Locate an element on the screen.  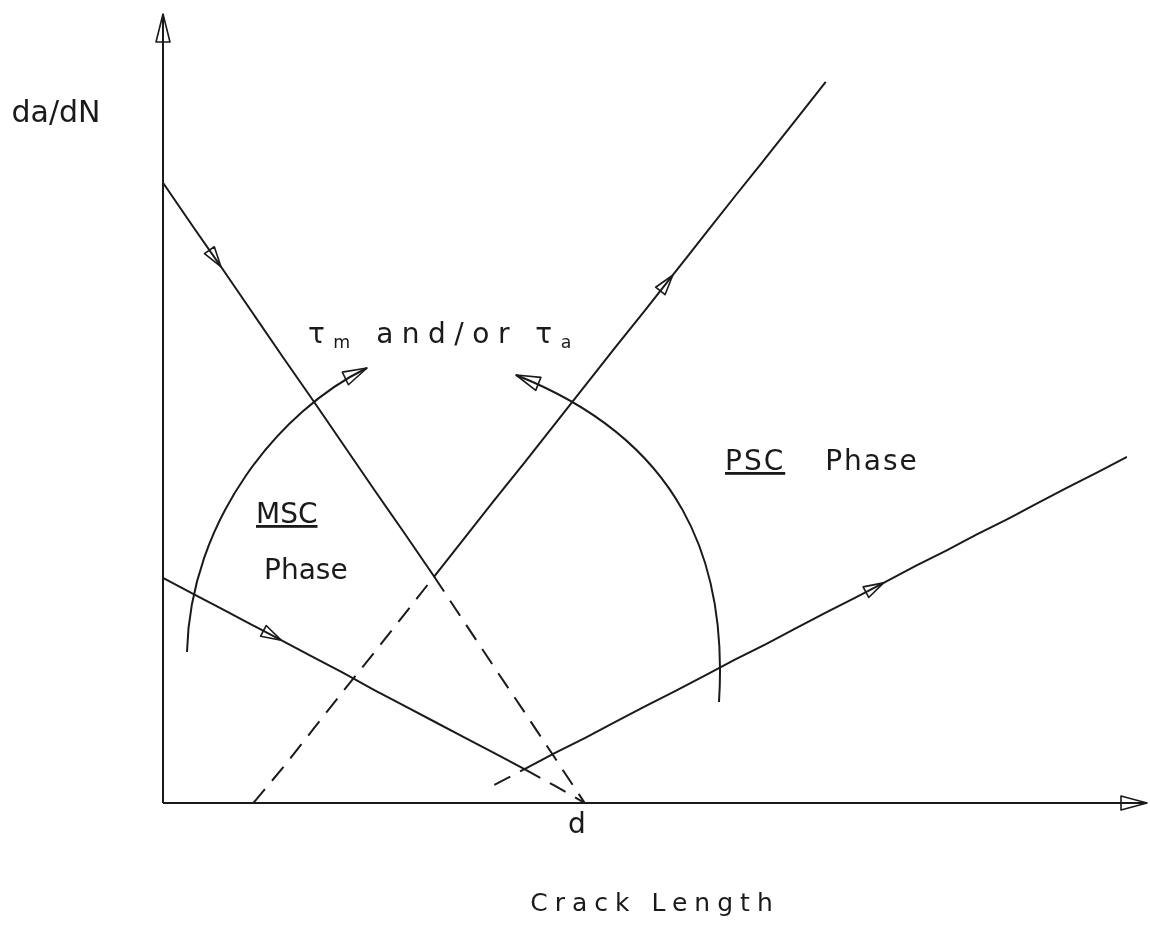
annotation: MSC Phase is located at coordinates (302, 541).